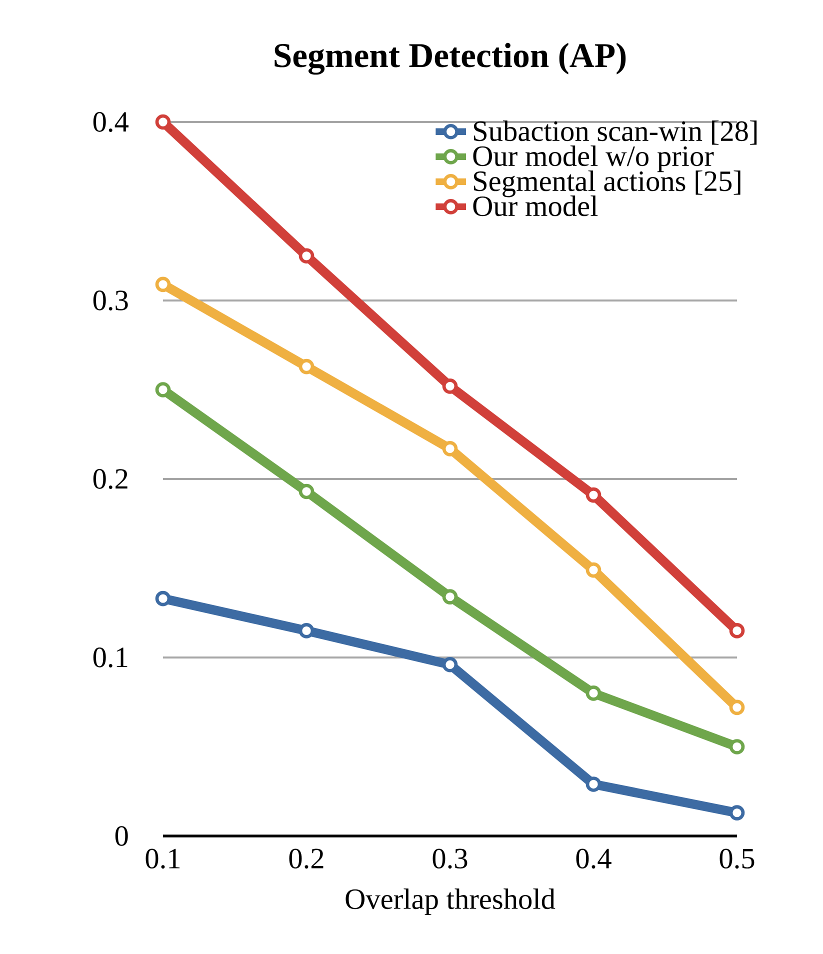  What do you see at coordinates (306, 858) in the screenshot?
I see `x-tick-label: 0.2` at bounding box center [306, 858].